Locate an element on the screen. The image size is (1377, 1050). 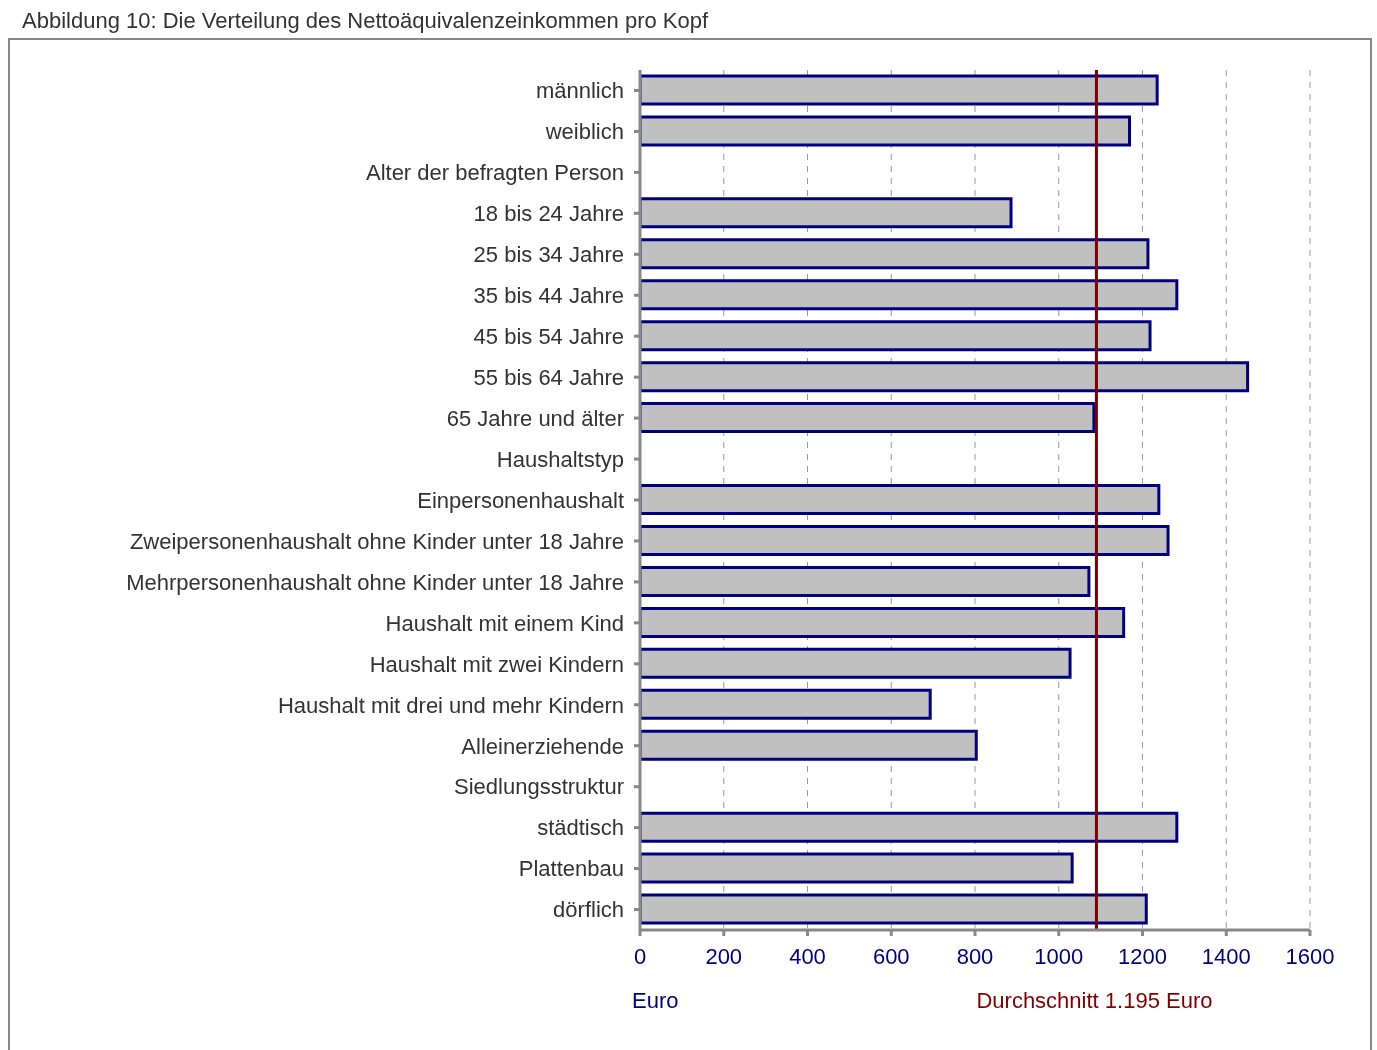
y-tick-label: 55 bis 64 Jahre is located at coordinates (548, 377).